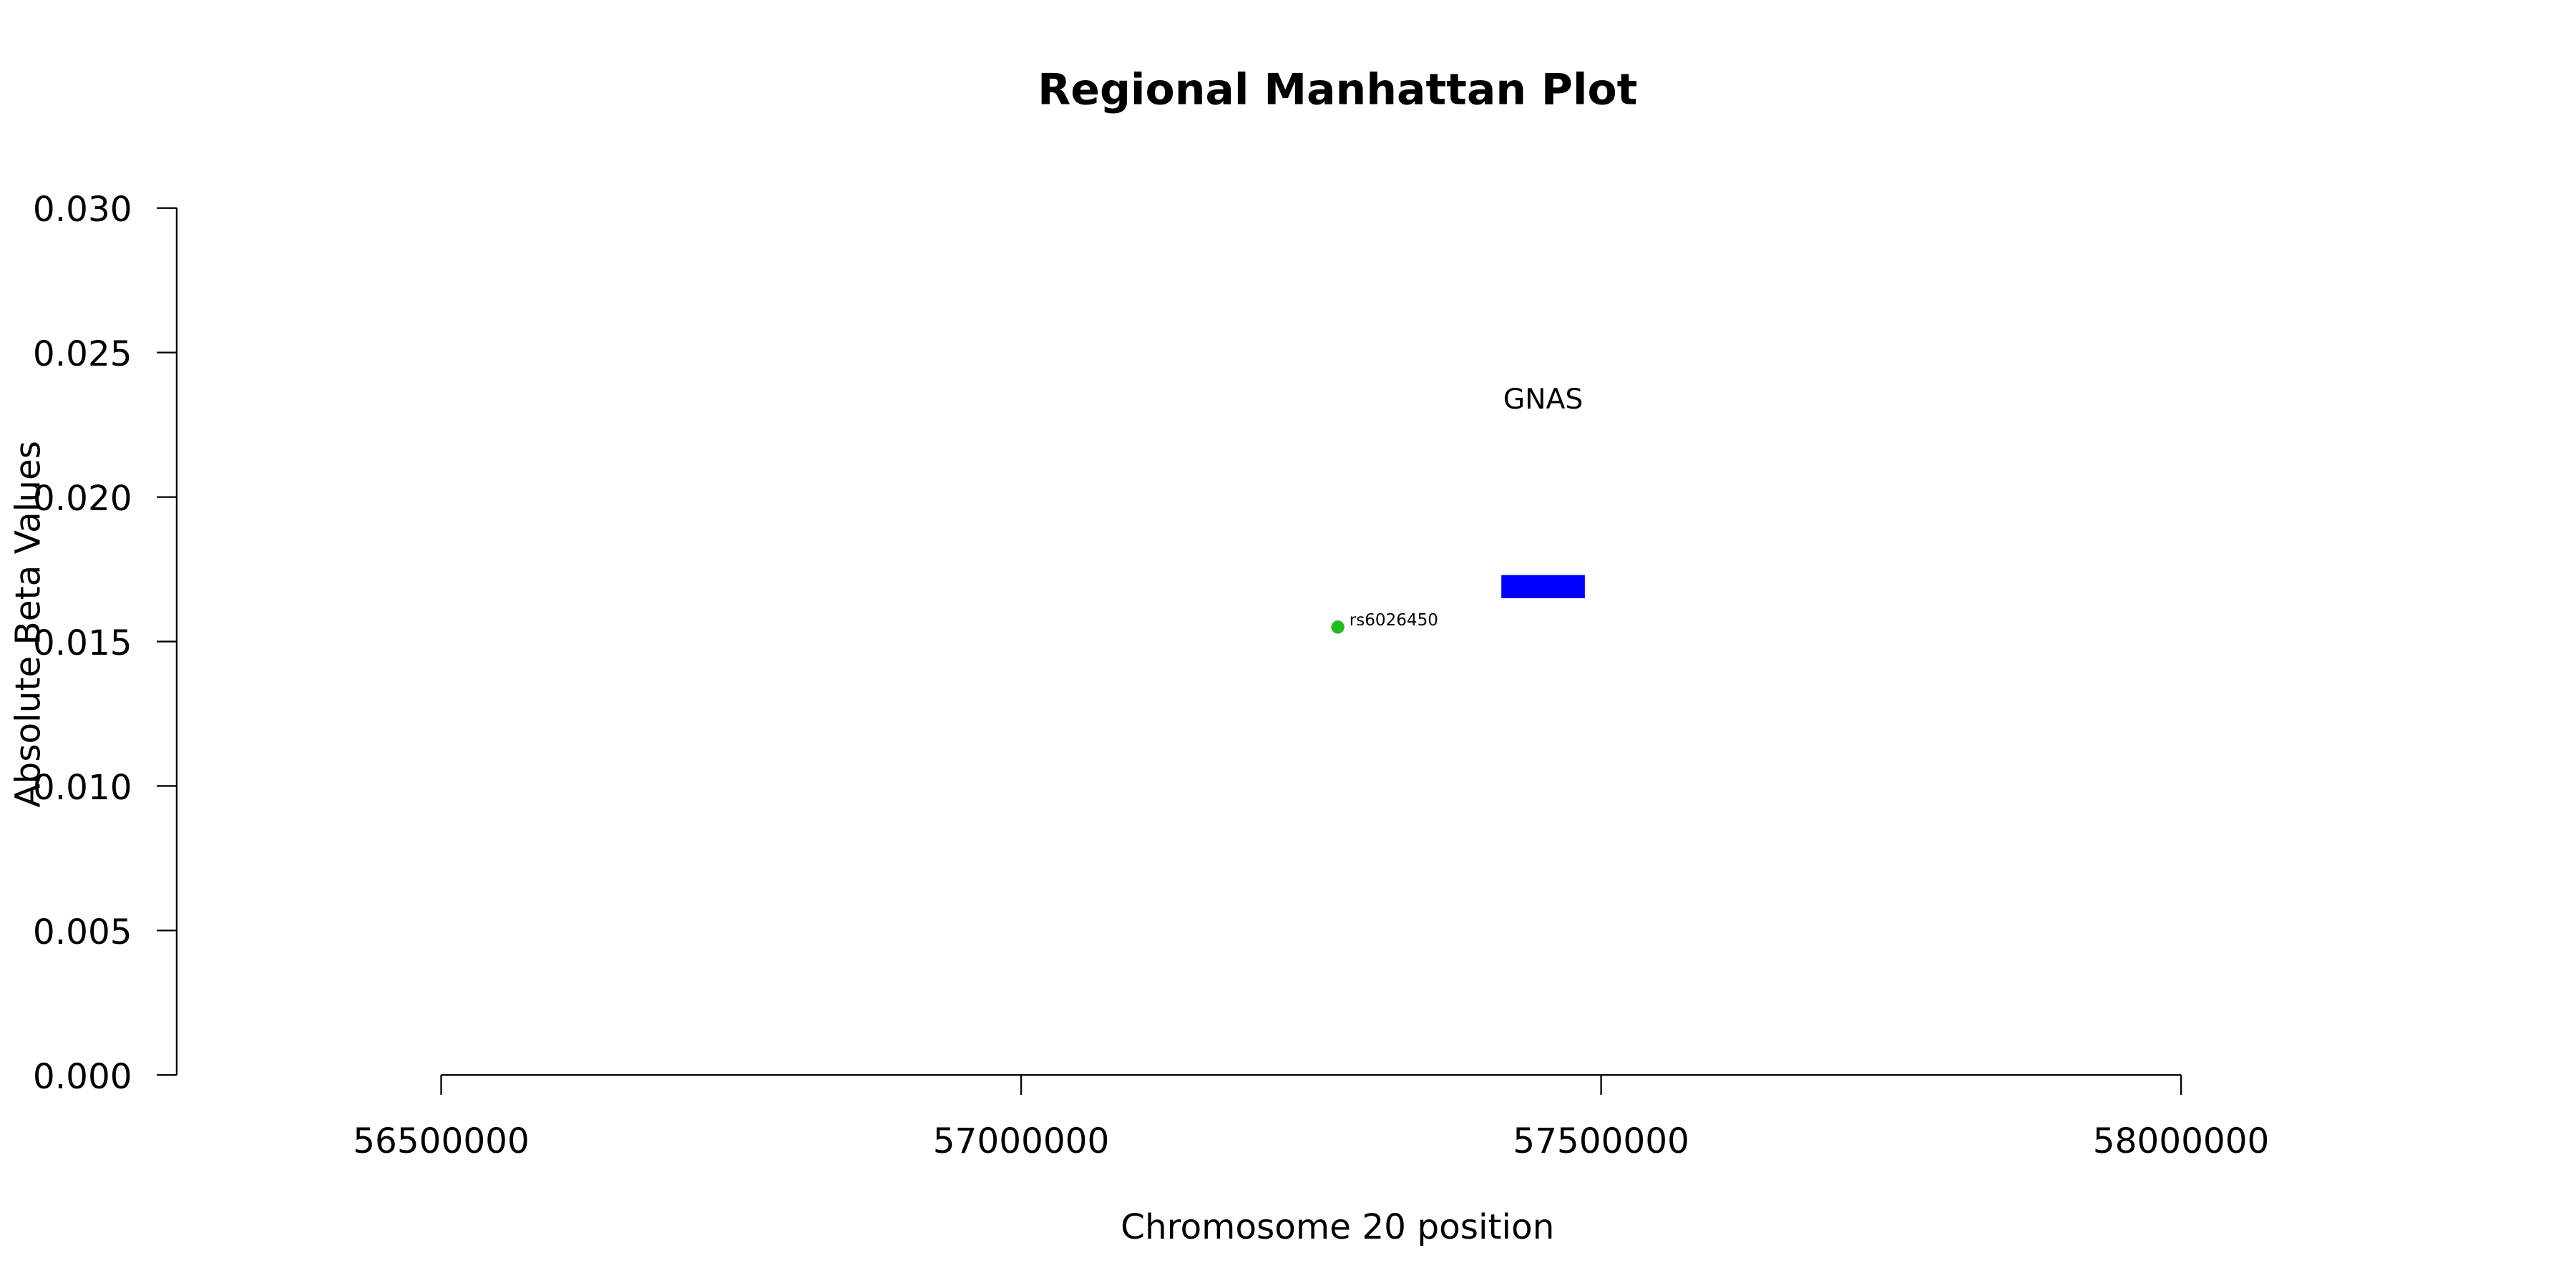 The image size is (2576, 1288). I want to click on x-tick-label: 57000000, so click(1021, 1141).